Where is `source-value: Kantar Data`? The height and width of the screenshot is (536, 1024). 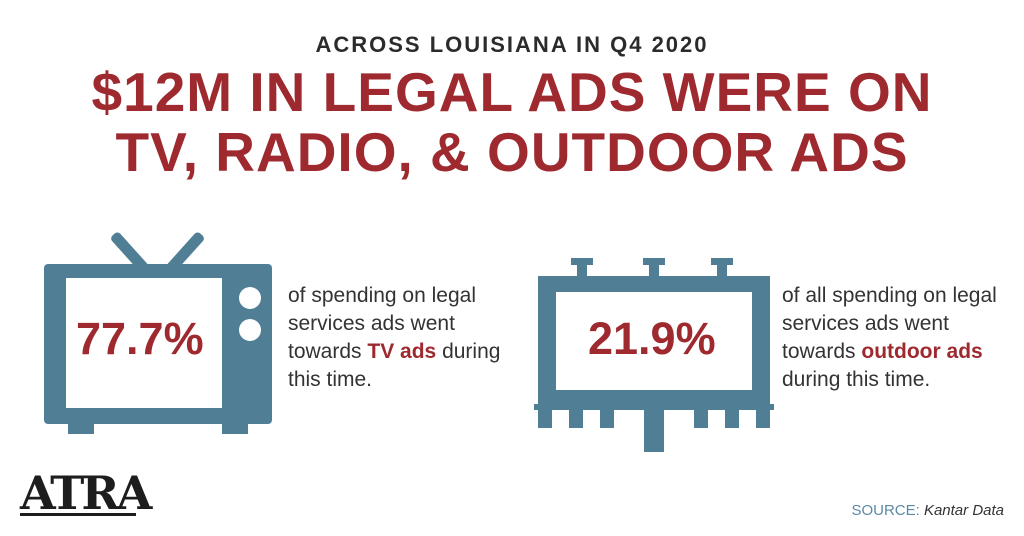
source-value: Kantar Data is located at coordinates (963, 510).